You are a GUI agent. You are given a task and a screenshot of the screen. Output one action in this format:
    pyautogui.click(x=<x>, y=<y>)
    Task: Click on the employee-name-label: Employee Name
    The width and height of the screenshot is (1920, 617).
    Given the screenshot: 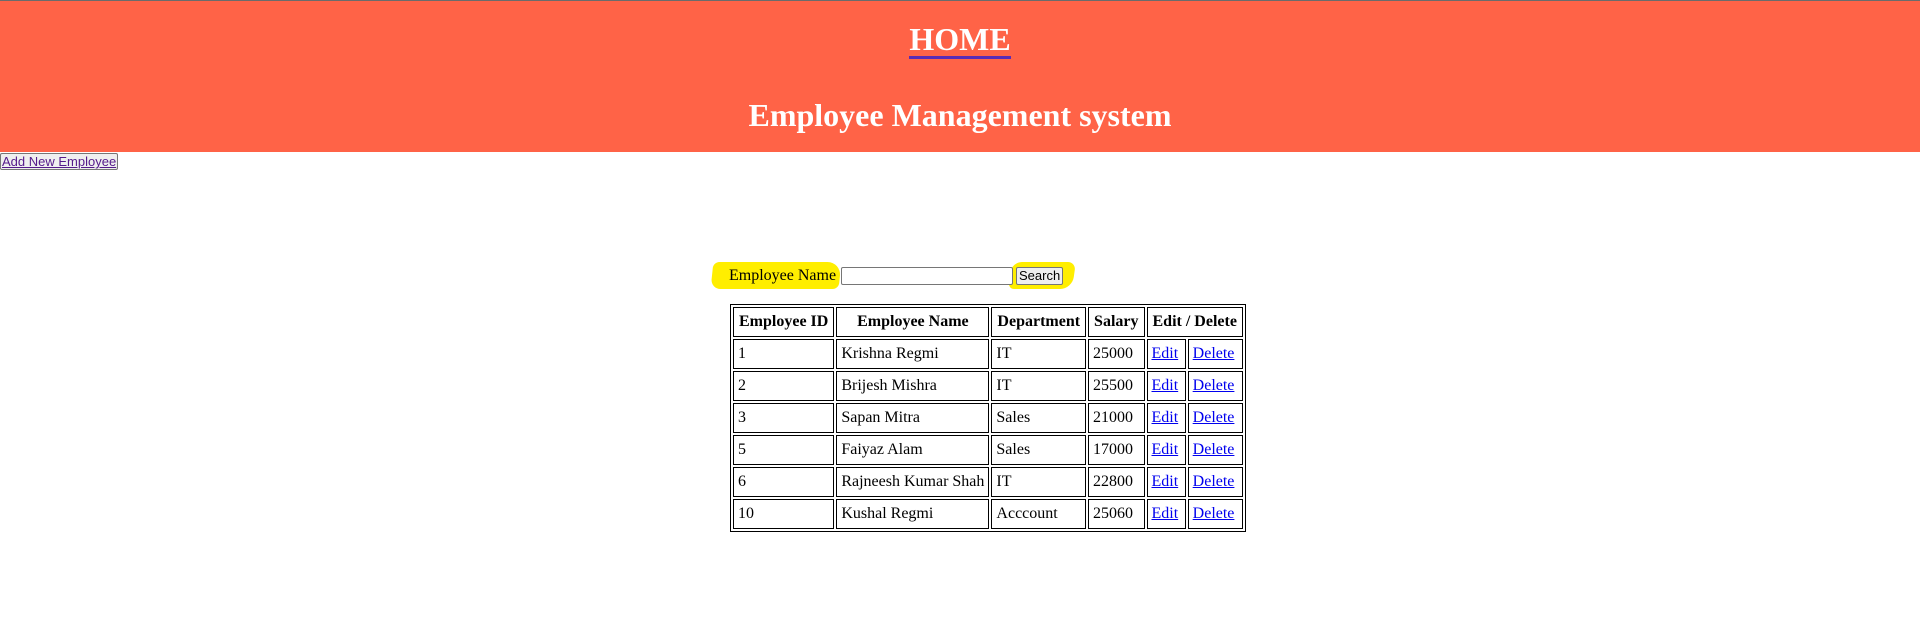 What is the action you would take?
    pyautogui.click(x=783, y=275)
    